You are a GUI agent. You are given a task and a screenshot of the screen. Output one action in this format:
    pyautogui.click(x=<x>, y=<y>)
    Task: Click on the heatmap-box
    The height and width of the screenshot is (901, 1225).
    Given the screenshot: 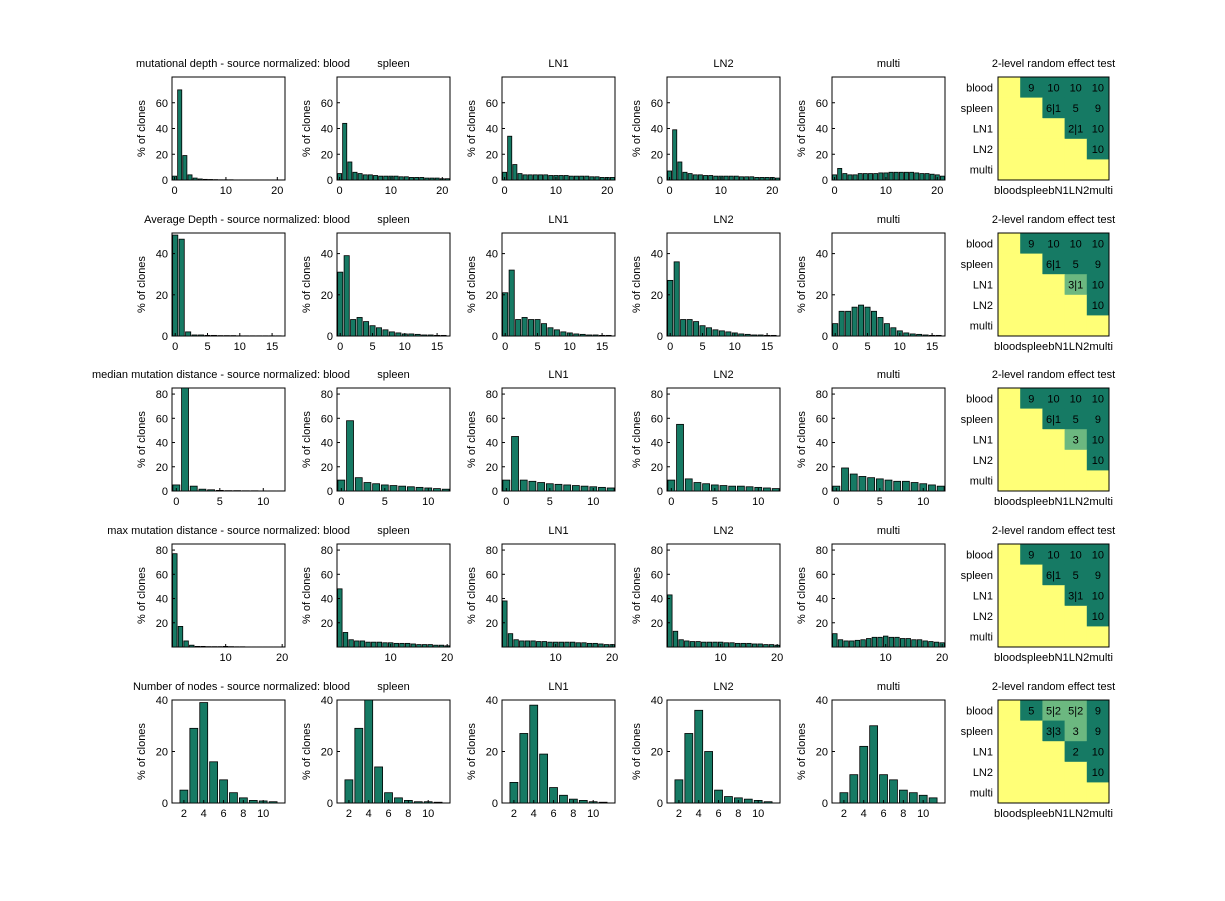 What is the action you would take?
    pyautogui.click(x=1053, y=128)
    